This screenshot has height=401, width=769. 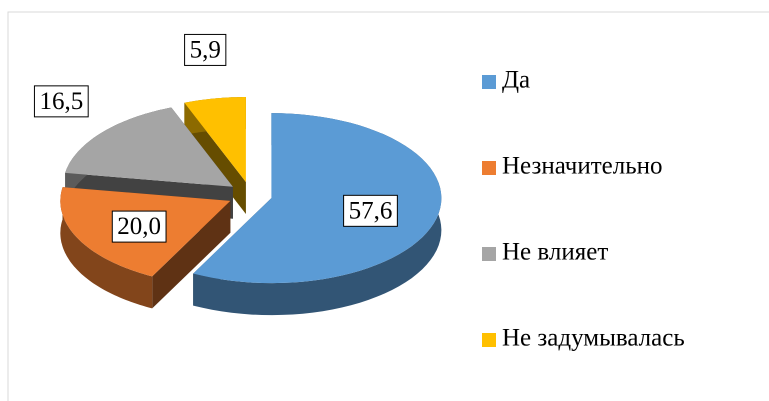 What do you see at coordinates (593, 338) in the screenshot?
I see `legend-label: Не задумывалась` at bounding box center [593, 338].